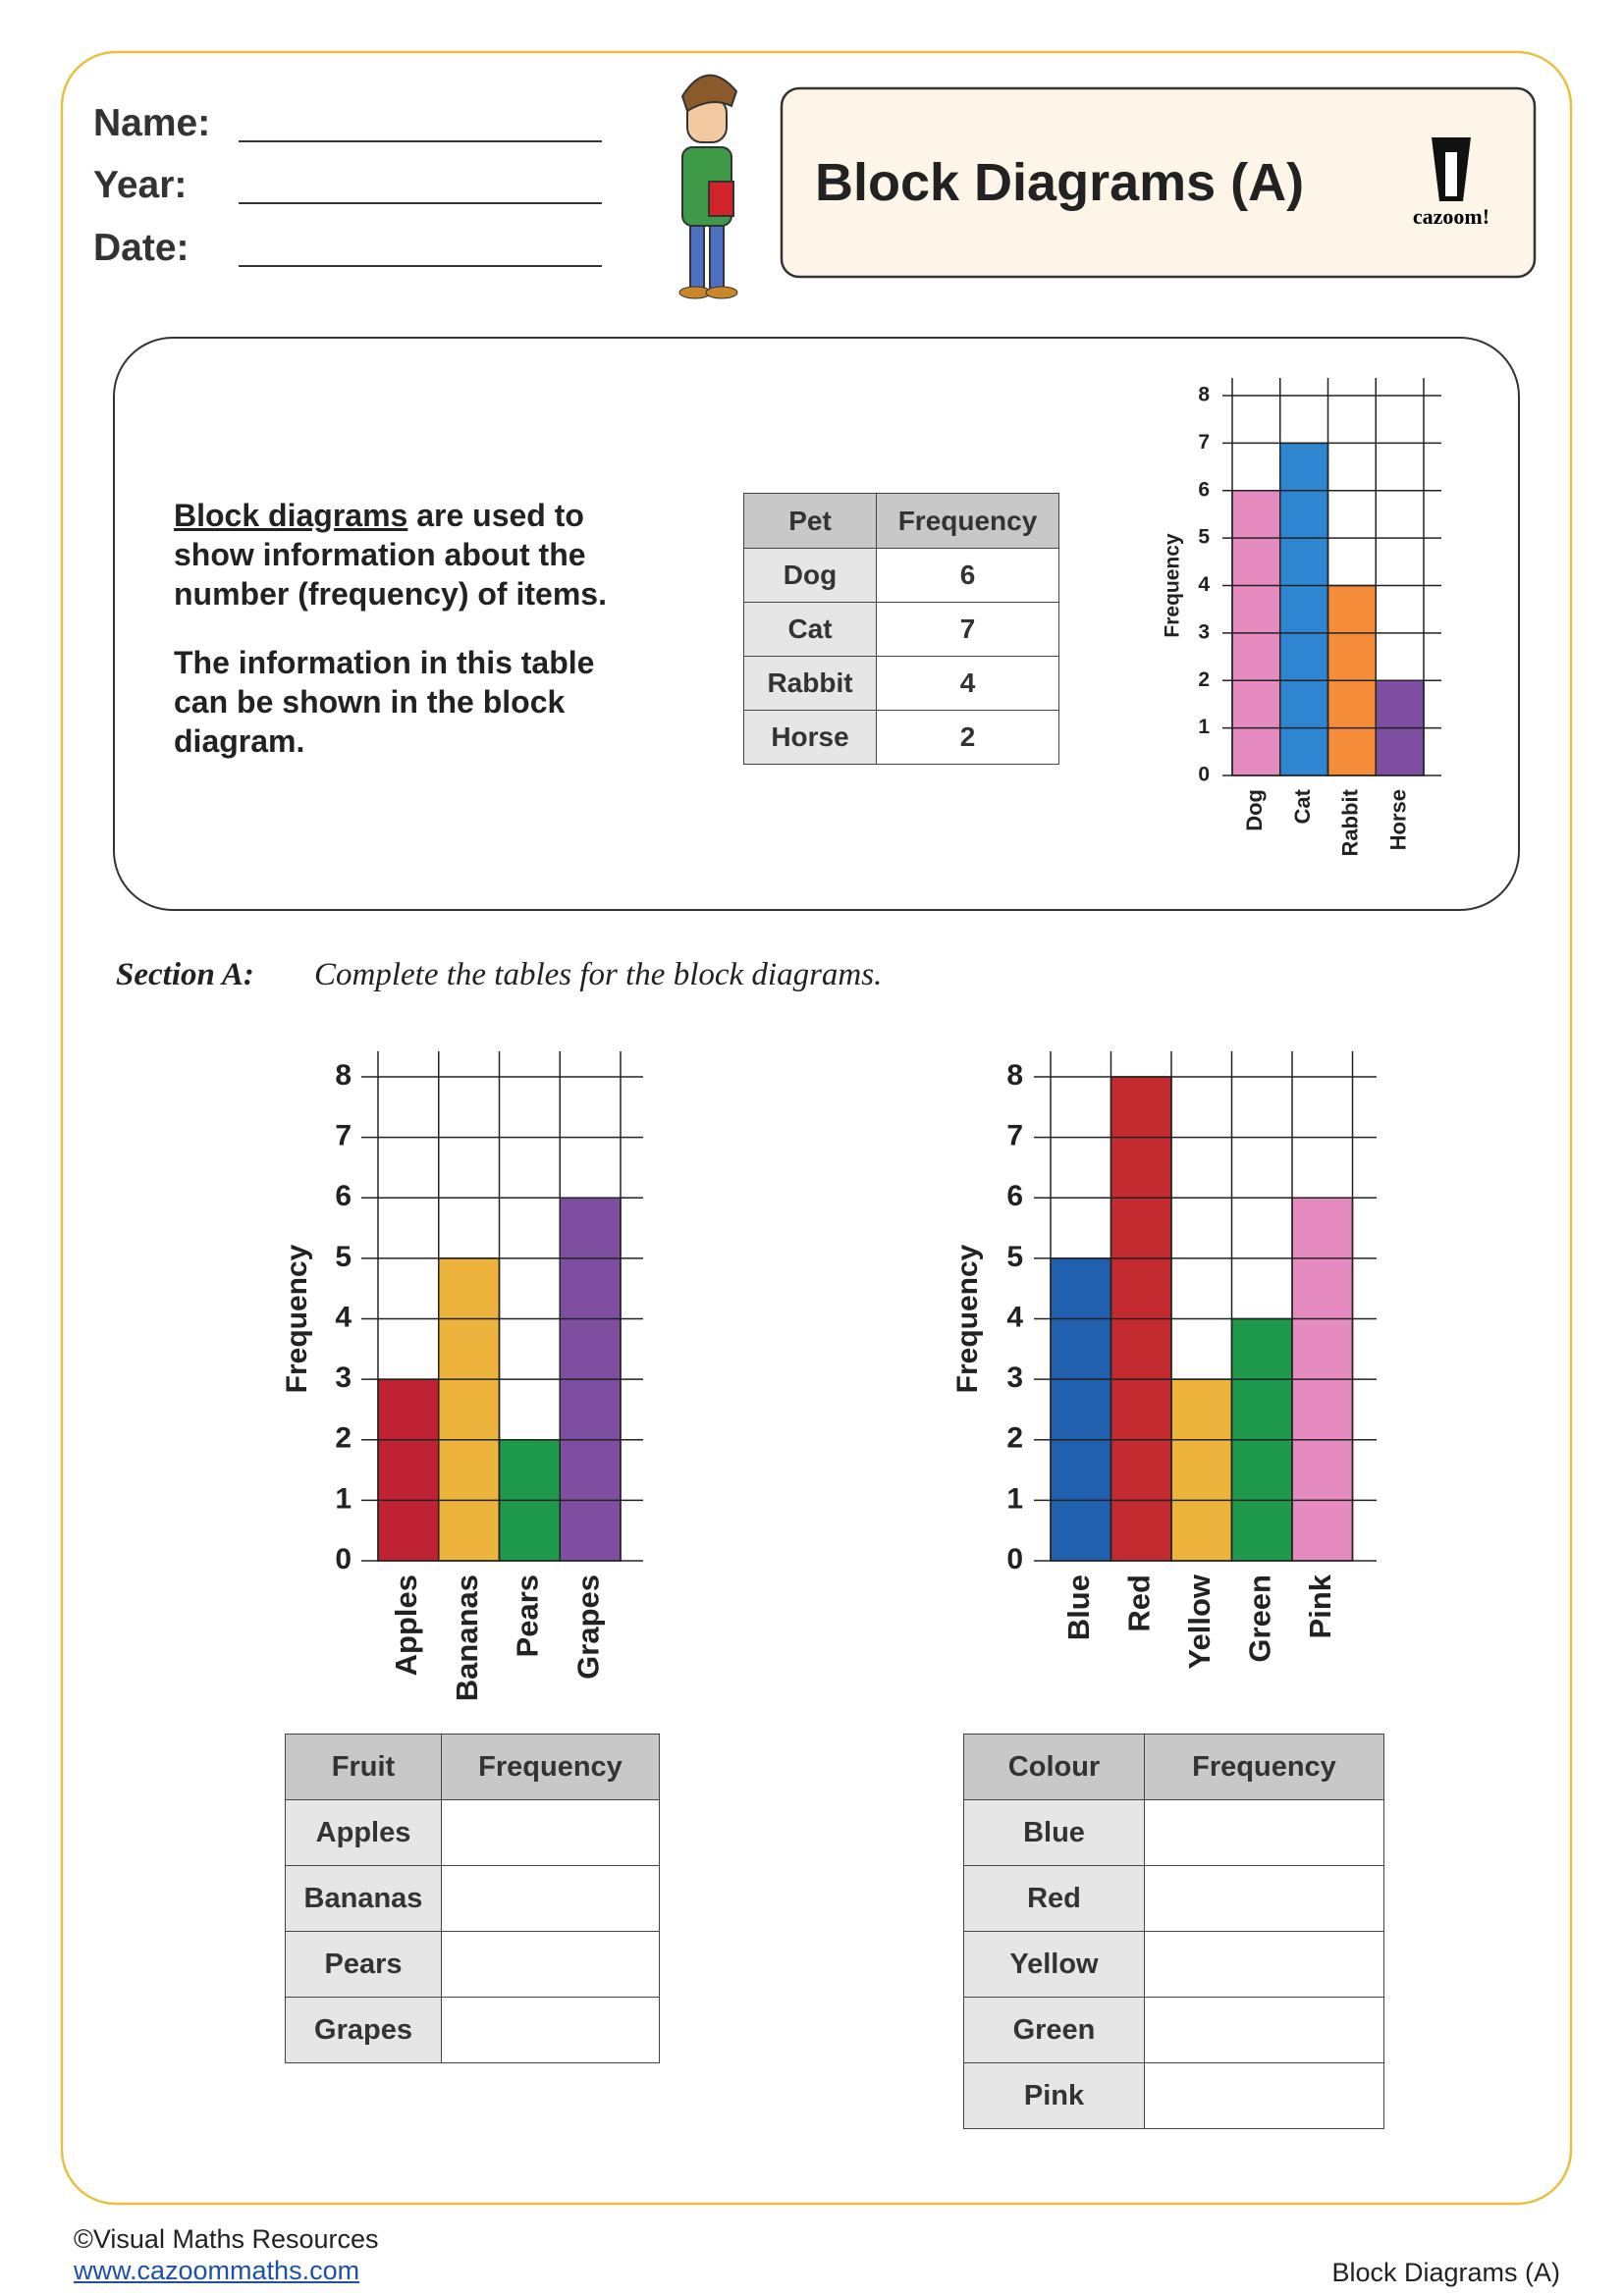 Image resolution: width=1624 pixels, height=2296 pixels. I want to click on answer-table: Colour Frequency Blue Red Yellow Green Pink, so click(1173, 1931).